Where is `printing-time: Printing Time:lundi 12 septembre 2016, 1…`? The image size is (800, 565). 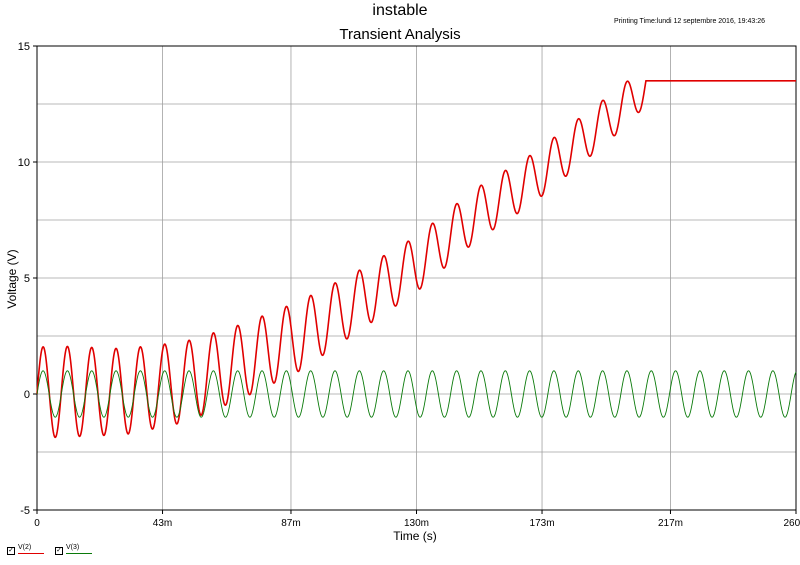
printing-time: Printing Time:lundi 12 septembre 2016, 1… is located at coordinates (689, 21).